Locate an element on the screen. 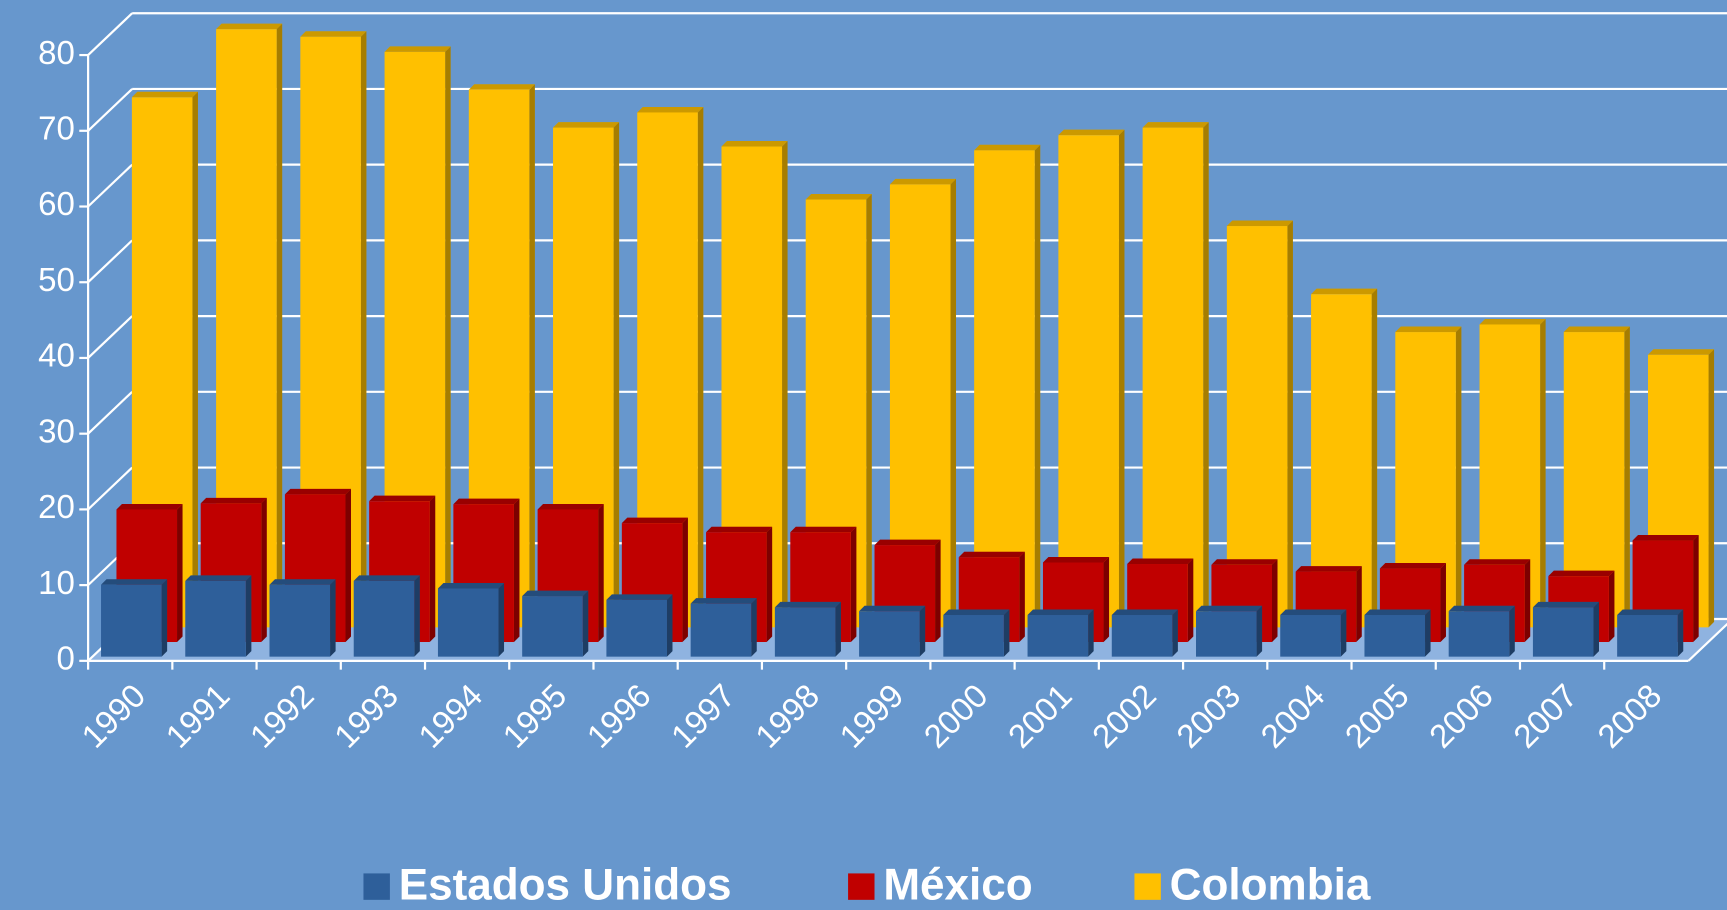  x-tick-label: 1991 is located at coordinates (198, 716).